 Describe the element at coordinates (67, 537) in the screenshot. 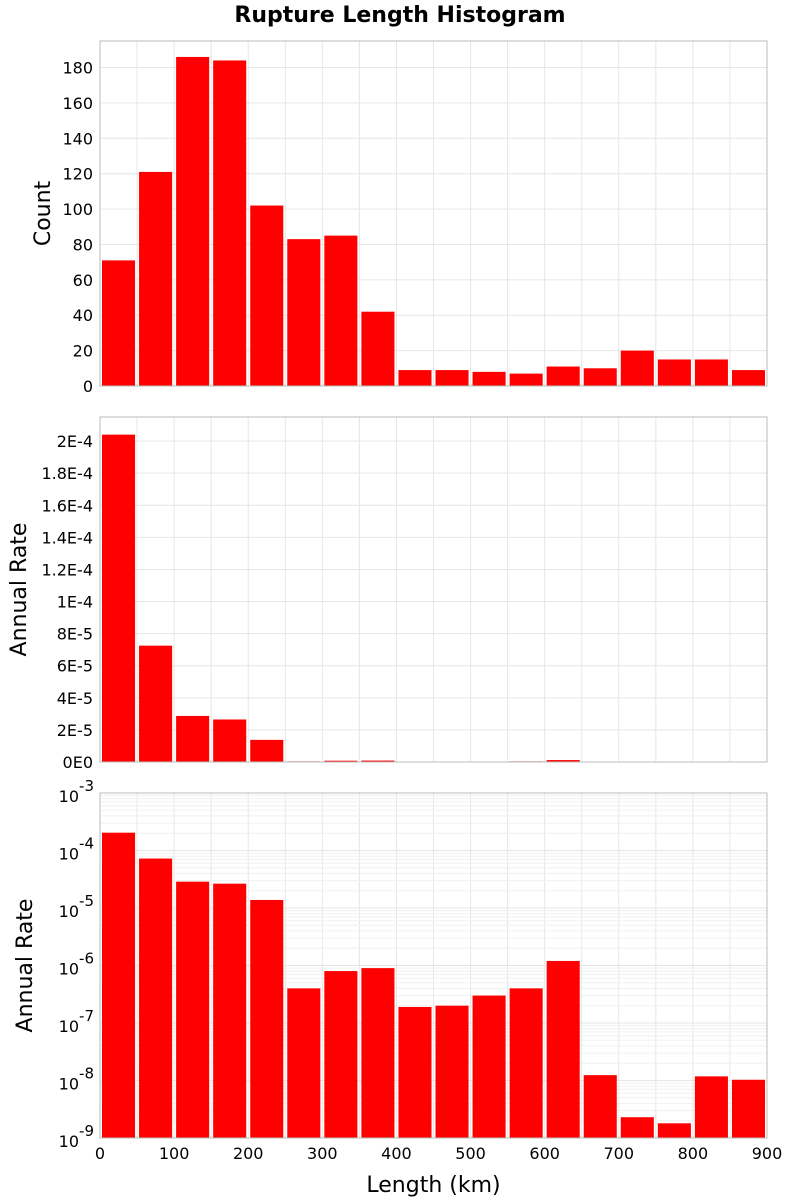

I see `y-tick-label: 1.4E-4` at that location.